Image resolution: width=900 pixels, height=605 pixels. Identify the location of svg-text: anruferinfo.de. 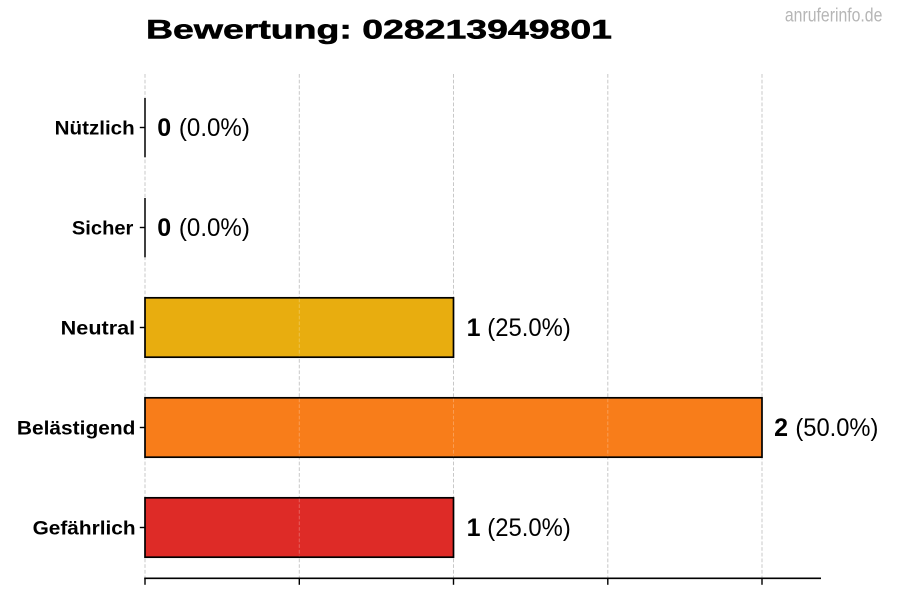
(834, 16).